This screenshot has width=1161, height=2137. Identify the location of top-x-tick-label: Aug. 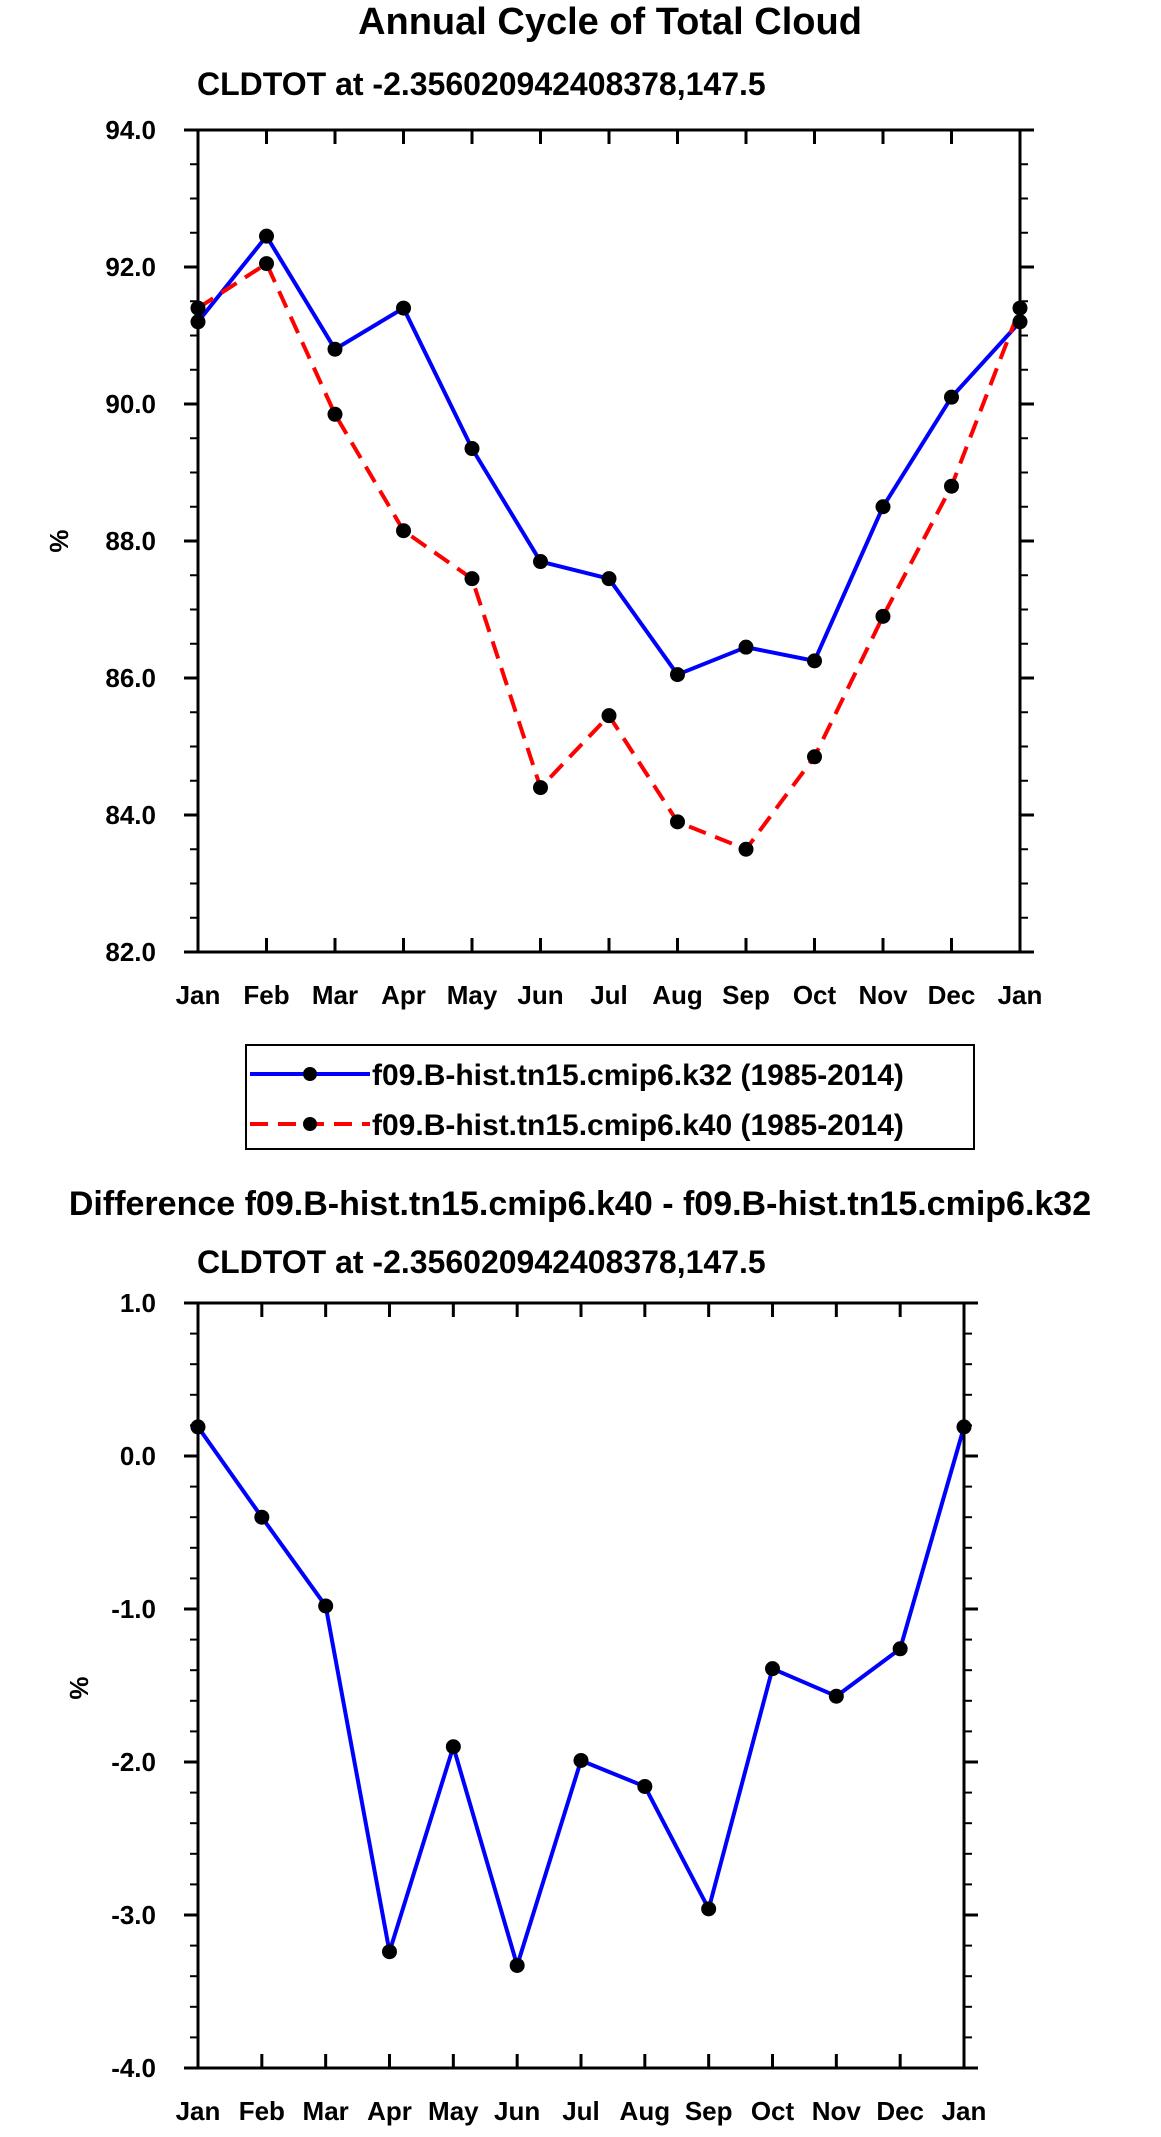
(677, 995).